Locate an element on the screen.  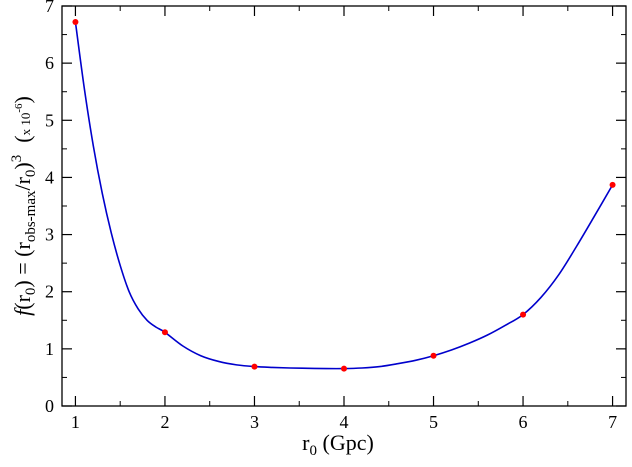
y-tick-label: 4 is located at coordinates (49, 177).